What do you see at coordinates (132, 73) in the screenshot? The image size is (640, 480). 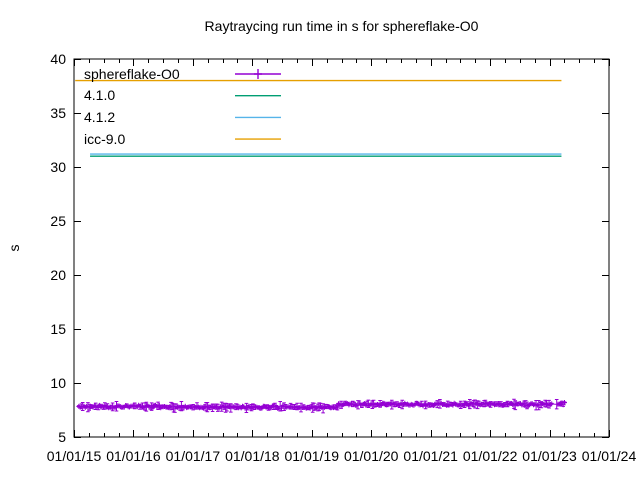 I see `legend-label-sphereflake-O0: sphereflake-O0` at bounding box center [132, 73].